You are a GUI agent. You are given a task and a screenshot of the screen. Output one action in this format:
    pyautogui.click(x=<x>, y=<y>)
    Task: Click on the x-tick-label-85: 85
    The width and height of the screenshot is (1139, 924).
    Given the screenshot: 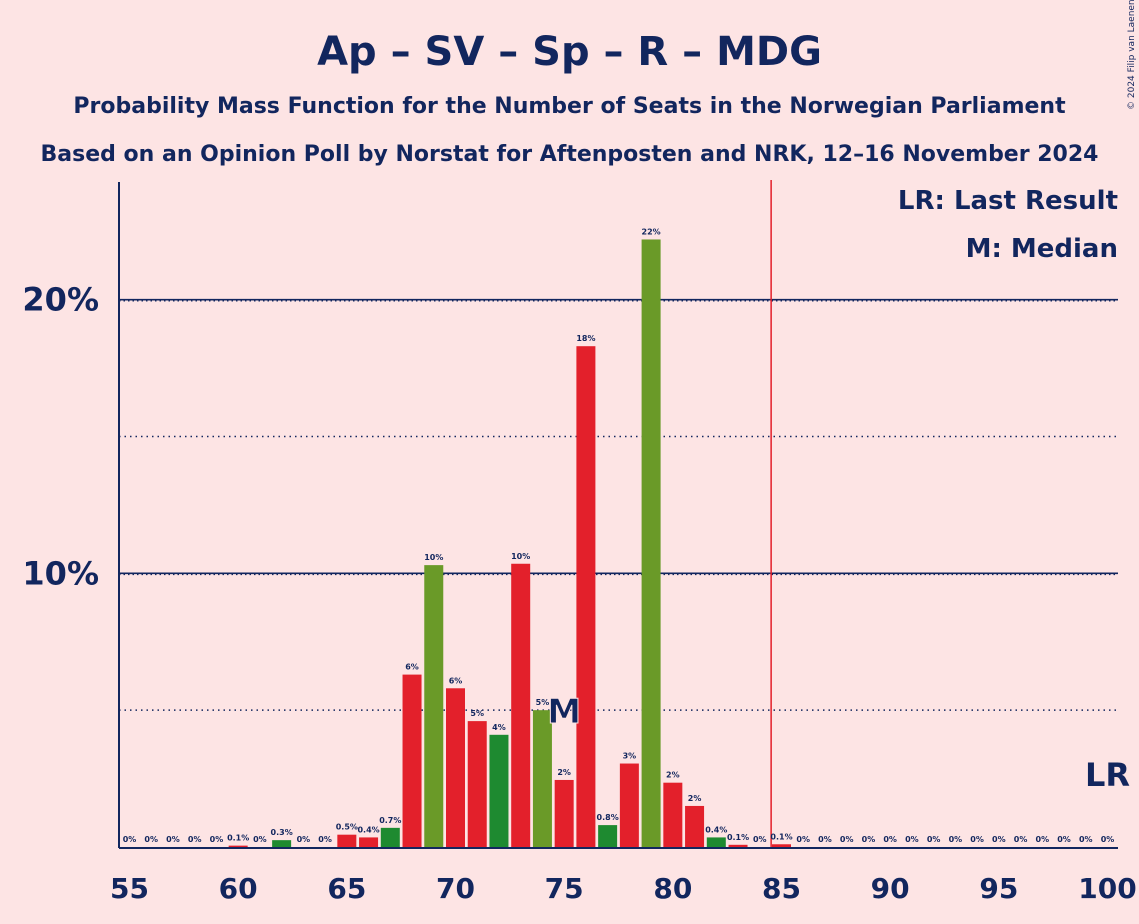 What is the action you would take?
    pyautogui.click(x=781, y=888)
    